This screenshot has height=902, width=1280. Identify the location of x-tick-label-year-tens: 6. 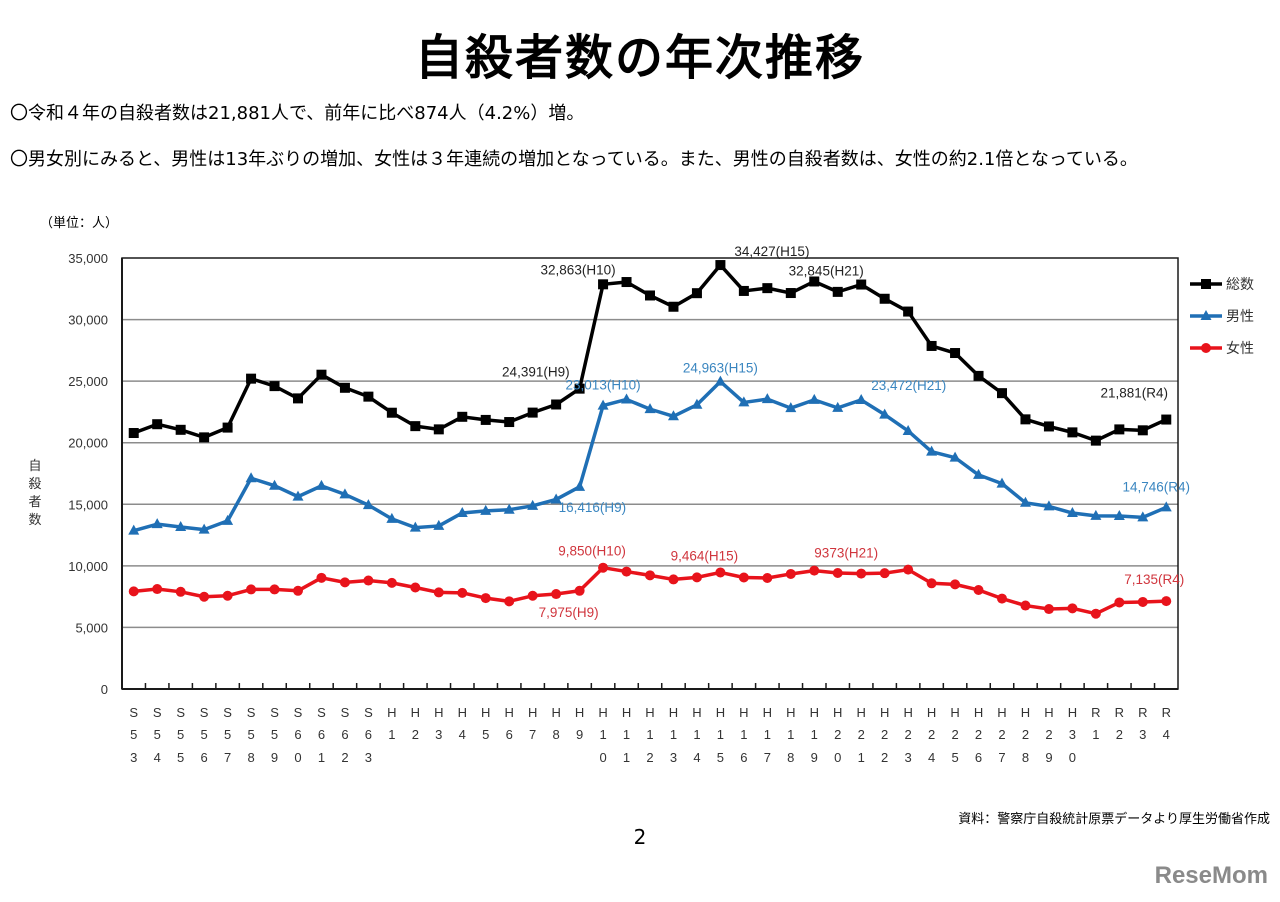
(321, 734).